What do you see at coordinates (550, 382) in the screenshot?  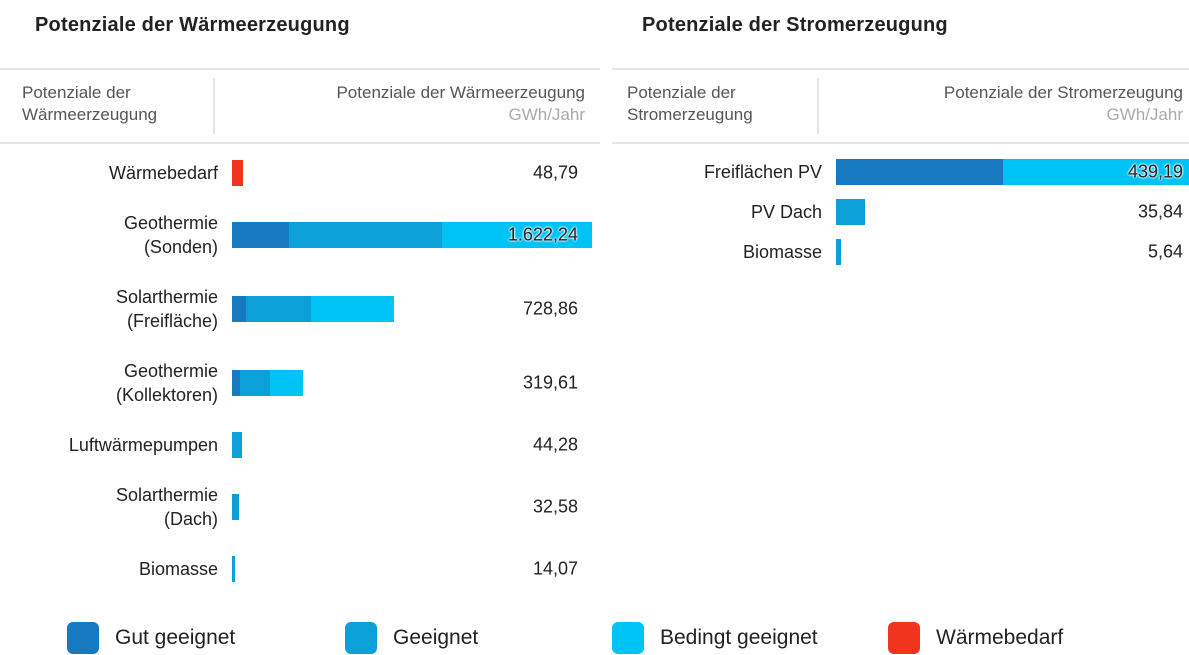 I see `value-label: 319,61` at bounding box center [550, 382].